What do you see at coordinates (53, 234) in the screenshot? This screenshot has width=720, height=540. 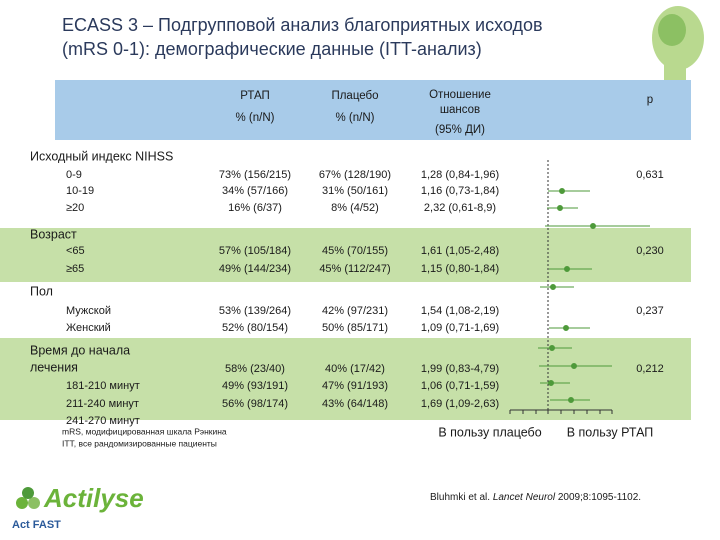 I see `group-title: Возраст` at bounding box center [53, 234].